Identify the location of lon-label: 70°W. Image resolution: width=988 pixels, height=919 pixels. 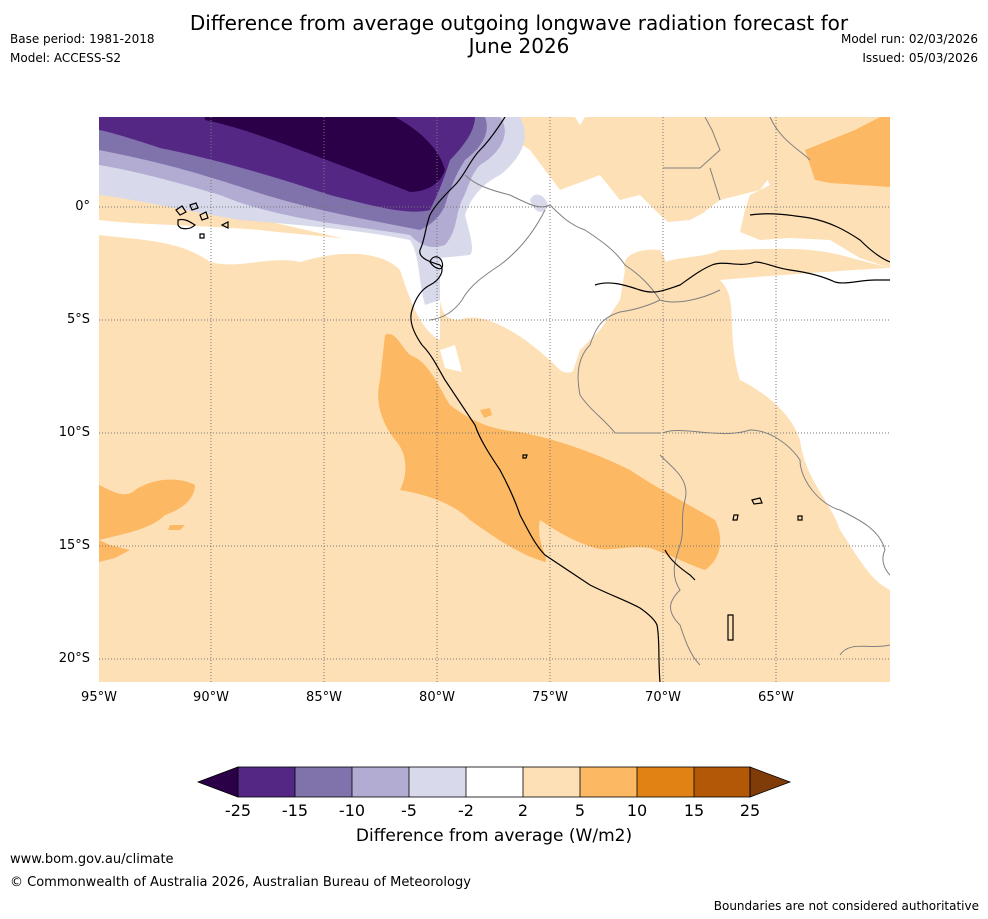
(663, 697).